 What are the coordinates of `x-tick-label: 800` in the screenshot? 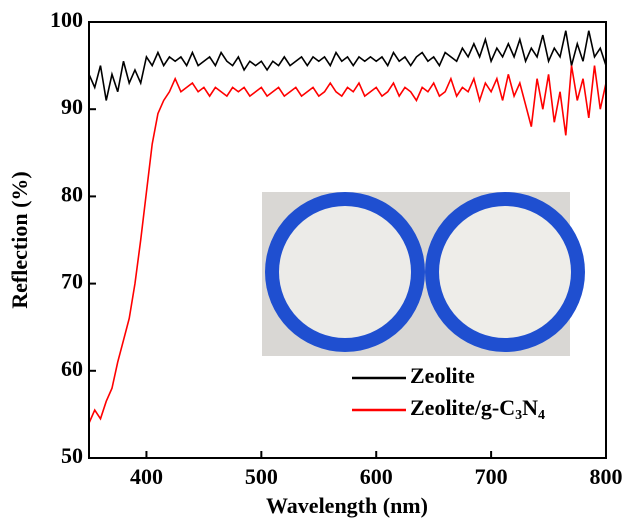 It's located at (606, 476).